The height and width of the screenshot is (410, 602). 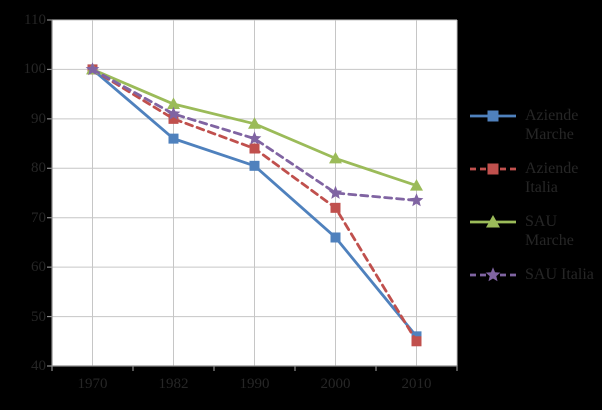 I want to click on legend-swatch-green-triangle-icon, so click(x=493, y=221).